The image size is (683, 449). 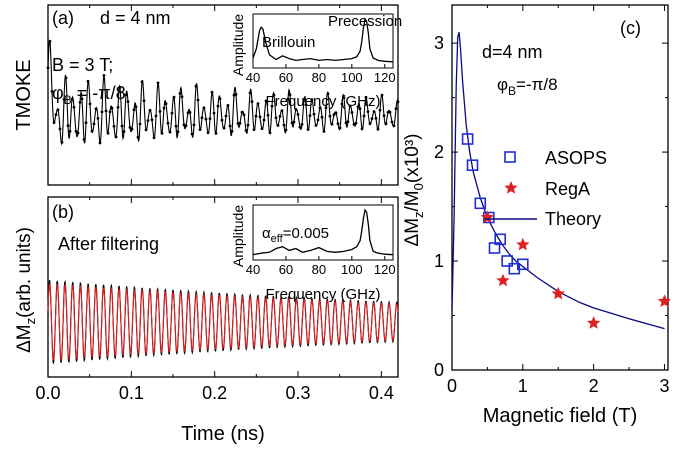 What do you see at coordinates (319, 77) in the screenshot?
I see `inset-x-tick-label: 80` at bounding box center [319, 77].